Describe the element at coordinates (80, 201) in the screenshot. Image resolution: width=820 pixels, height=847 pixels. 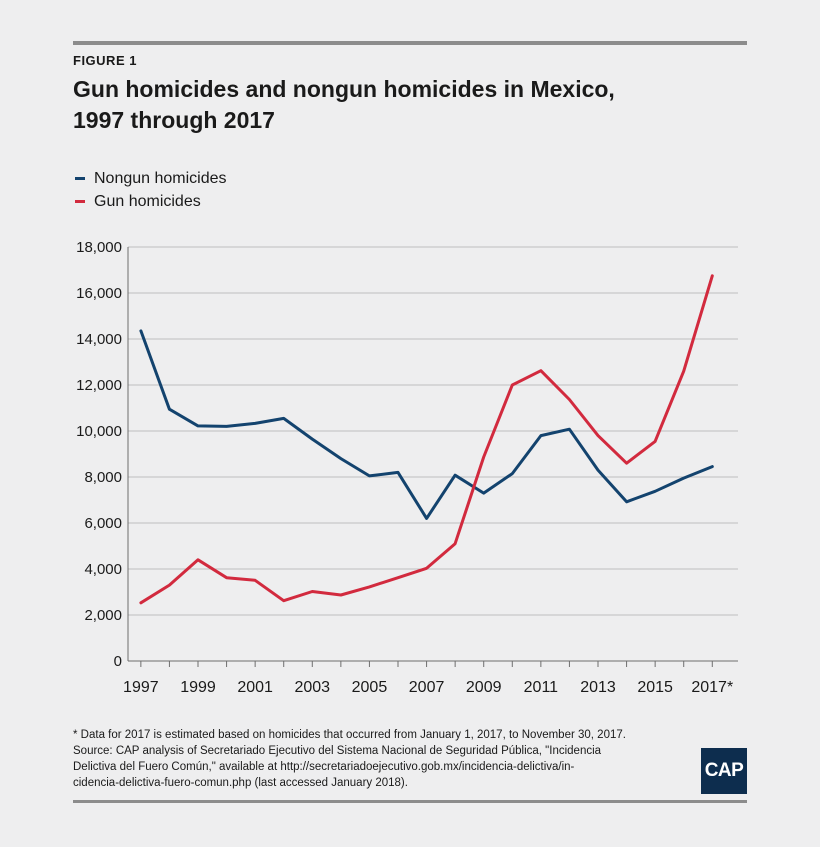
I see `legend-swatch-gun` at that location.